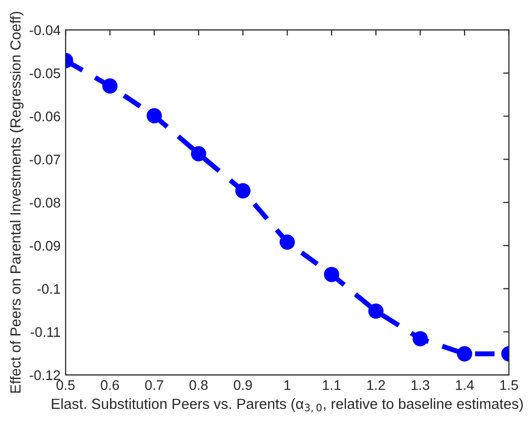  What do you see at coordinates (109, 385) in the screenshot?
I see `x-tick-label: 0.6` at bounding box center [109, 385].